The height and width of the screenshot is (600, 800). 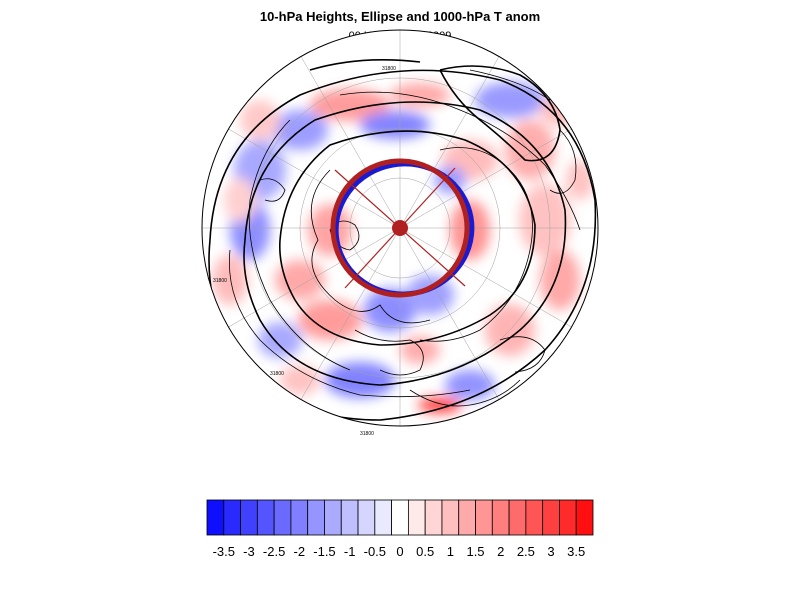 I want to click on vortex-ellipse, so click(x=402, y=228).